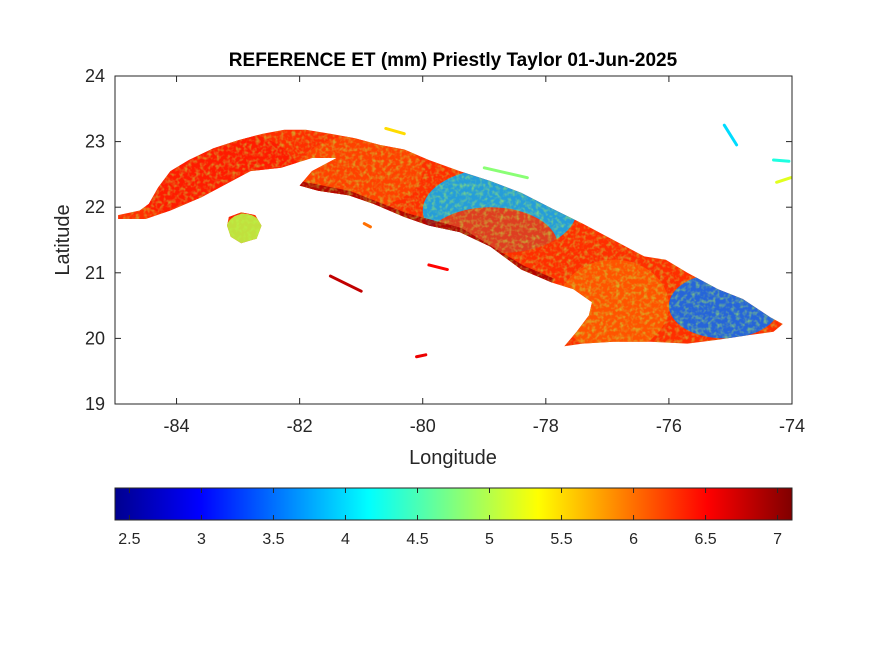  What do you see at coordinates (669, 426) in the screenshot?
I see `x-tick-label: -76` at bounding box center [669, 426].